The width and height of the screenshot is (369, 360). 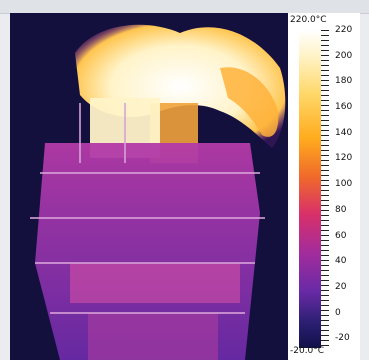 What do you see at coordinates (342, 338) in the screenshot?
I see `tick-label: -20` at bounding box center [342, 338].